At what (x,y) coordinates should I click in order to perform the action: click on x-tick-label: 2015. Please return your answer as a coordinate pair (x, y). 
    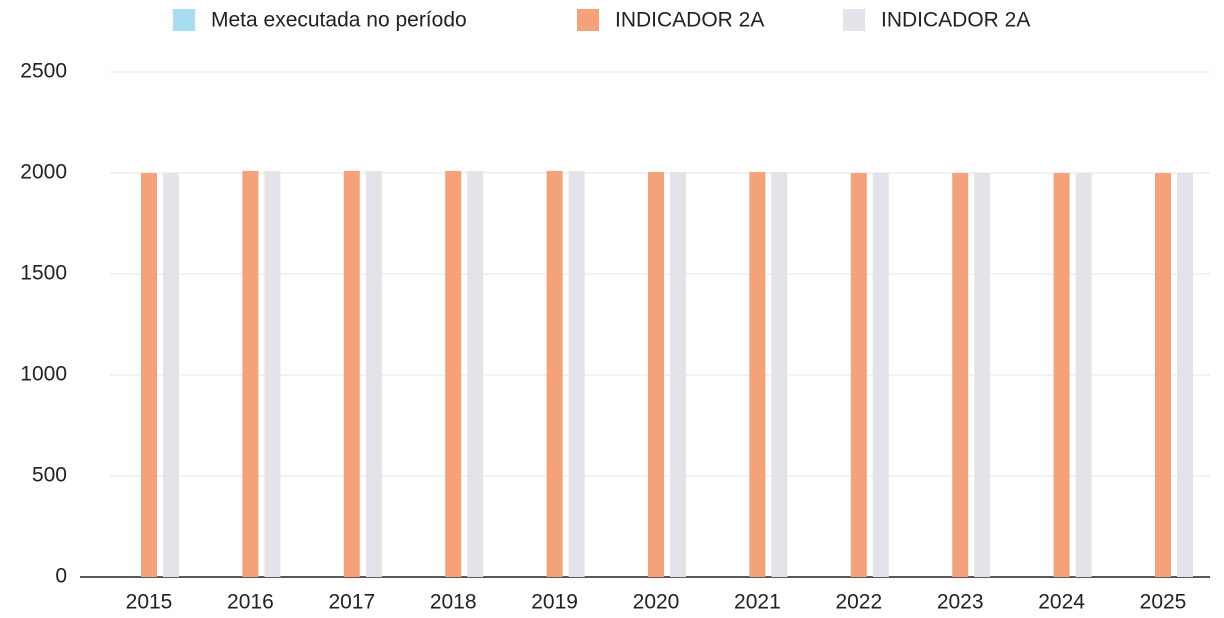
    Looking at the image, I should click on (149, 602).